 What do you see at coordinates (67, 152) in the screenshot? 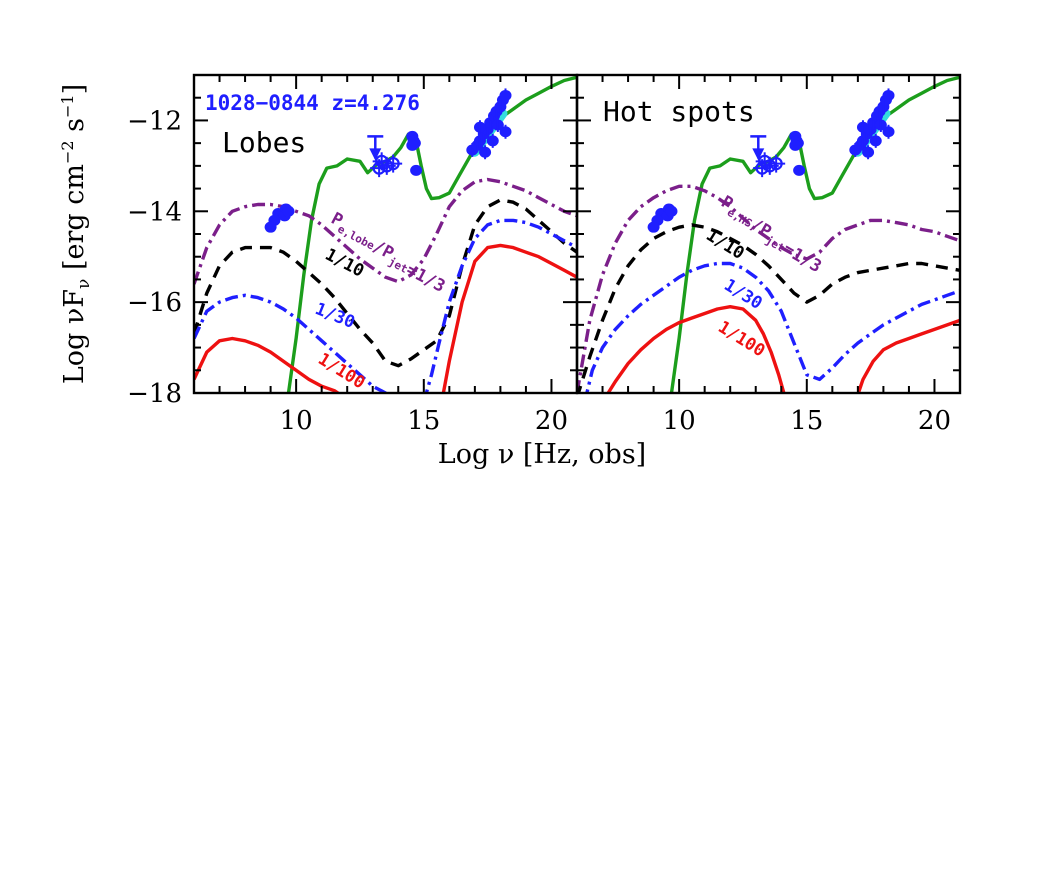
I see `y-axis-title-part: −2` at bounding box center [67, 152].